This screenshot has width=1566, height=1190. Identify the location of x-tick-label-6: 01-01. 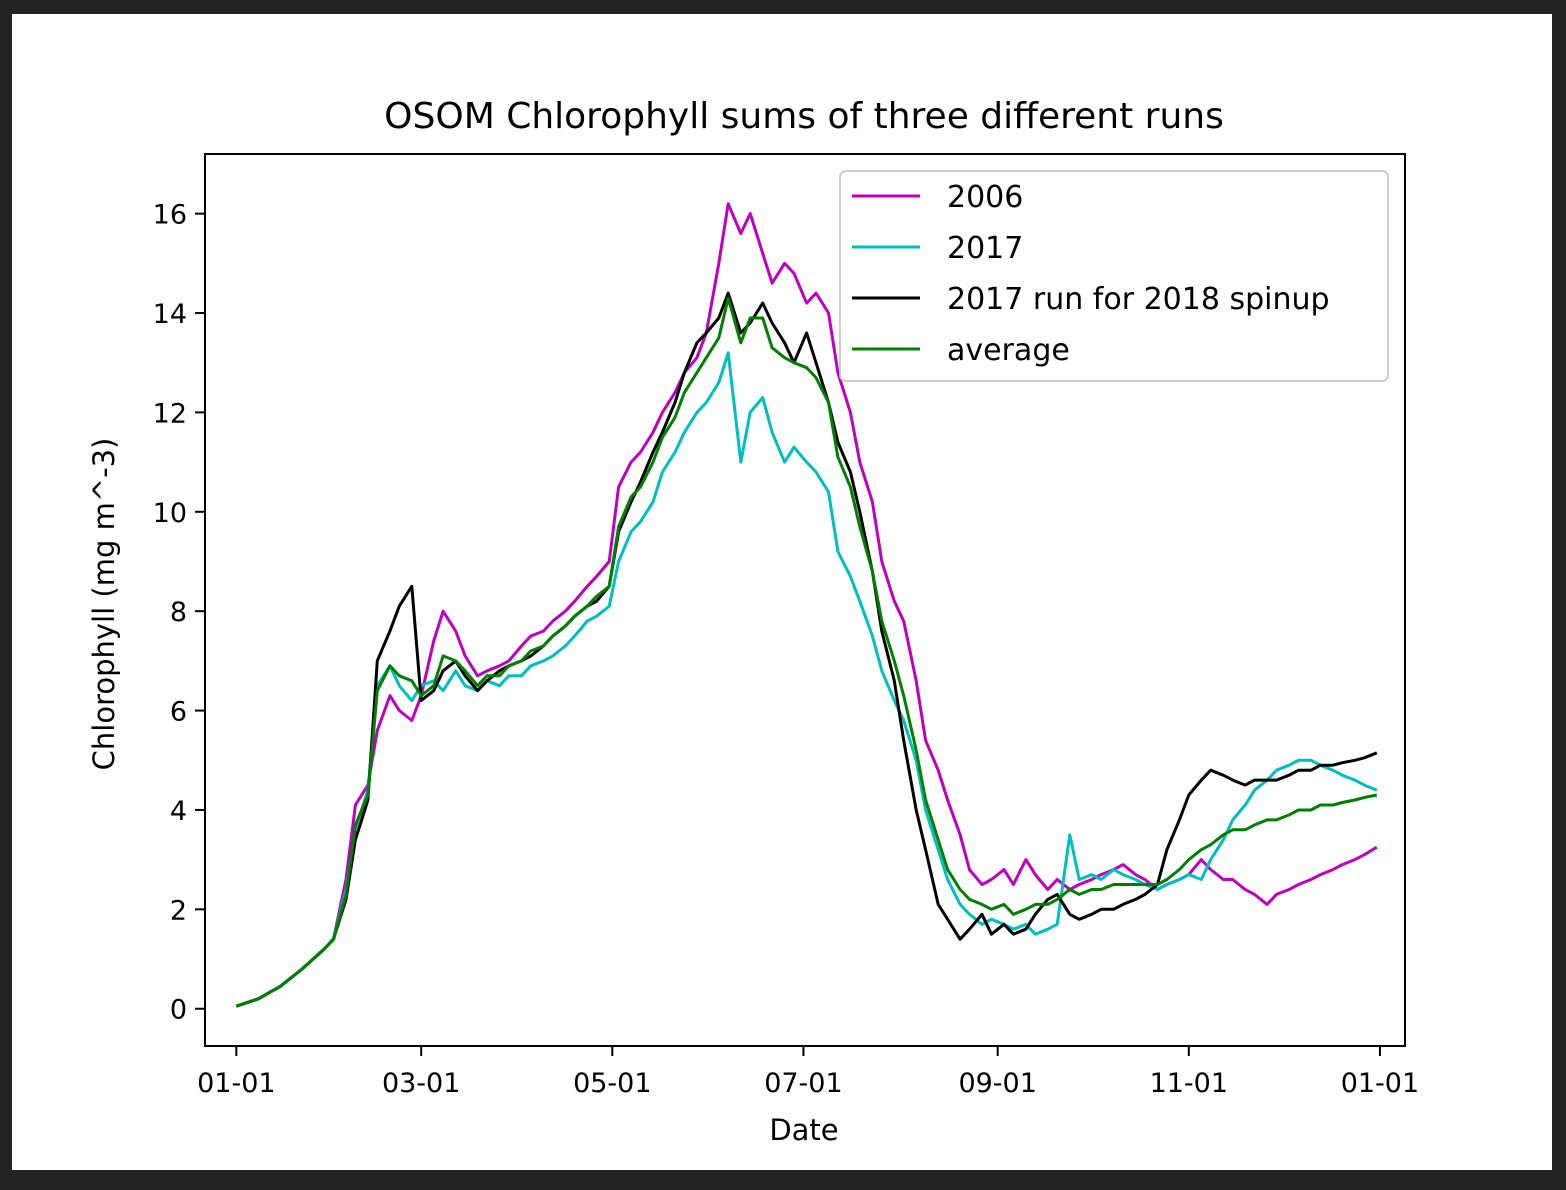
(1380, 1083).